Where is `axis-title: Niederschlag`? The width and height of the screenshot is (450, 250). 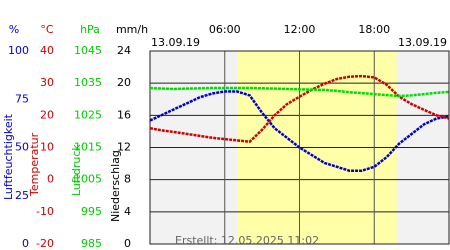
axis-title: Niederschlag is located at coordinates (115, 186).